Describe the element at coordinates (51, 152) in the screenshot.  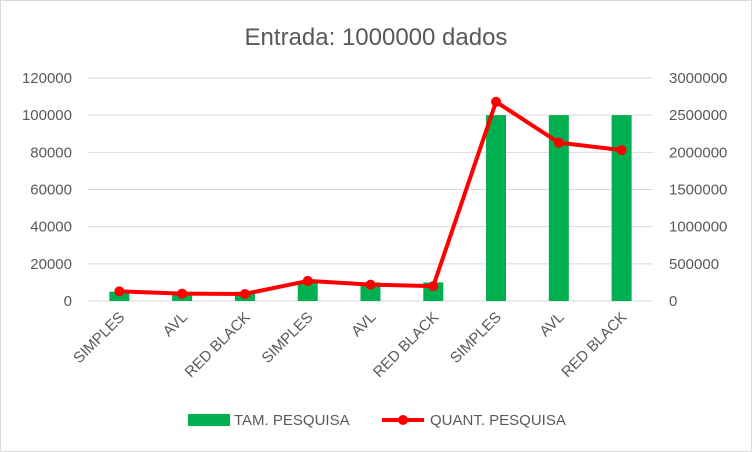
I see `left-tick-label: 80000` at that location.